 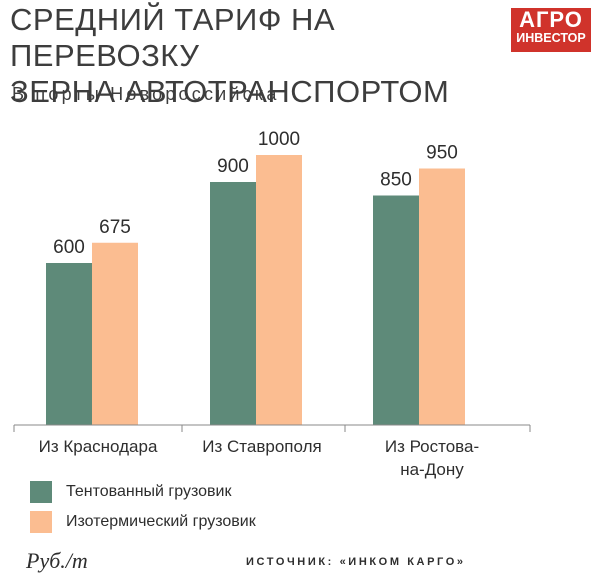 I want to click on data-label-isothermal-truck-0: 675, so click(x=115, y=227).